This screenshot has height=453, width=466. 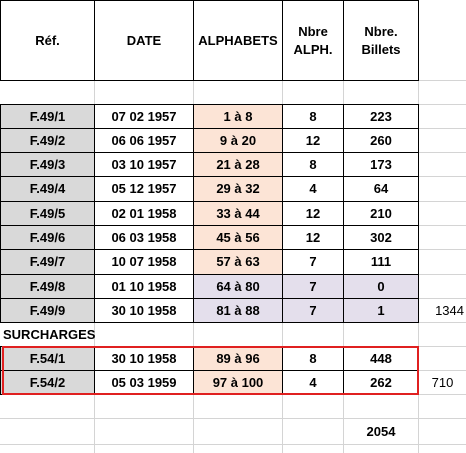 What do you see at coordinates (381, 431) in the screenshot?
I see `total: 2054` at bounding box center [381, 431].